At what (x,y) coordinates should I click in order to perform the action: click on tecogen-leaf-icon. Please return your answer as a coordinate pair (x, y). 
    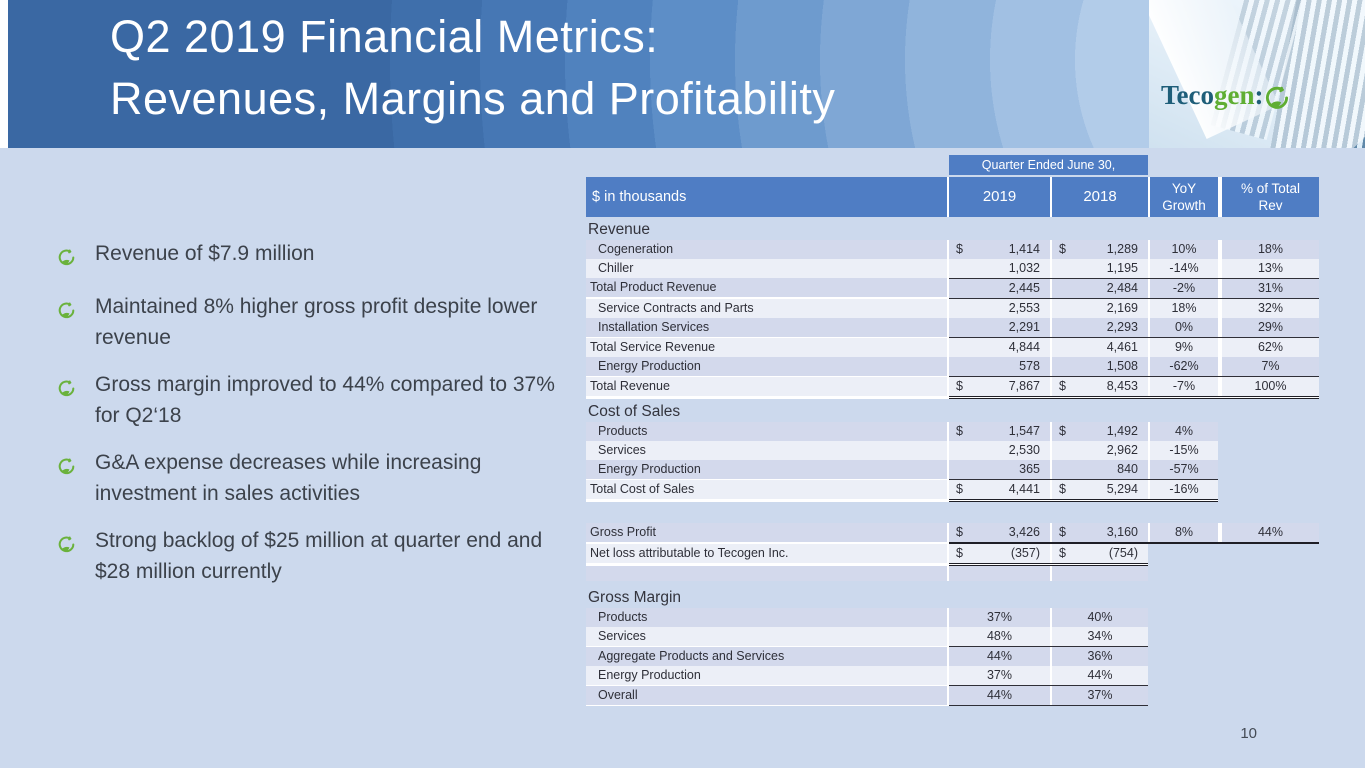
    Looking at the image, I should click on (1276, 97).